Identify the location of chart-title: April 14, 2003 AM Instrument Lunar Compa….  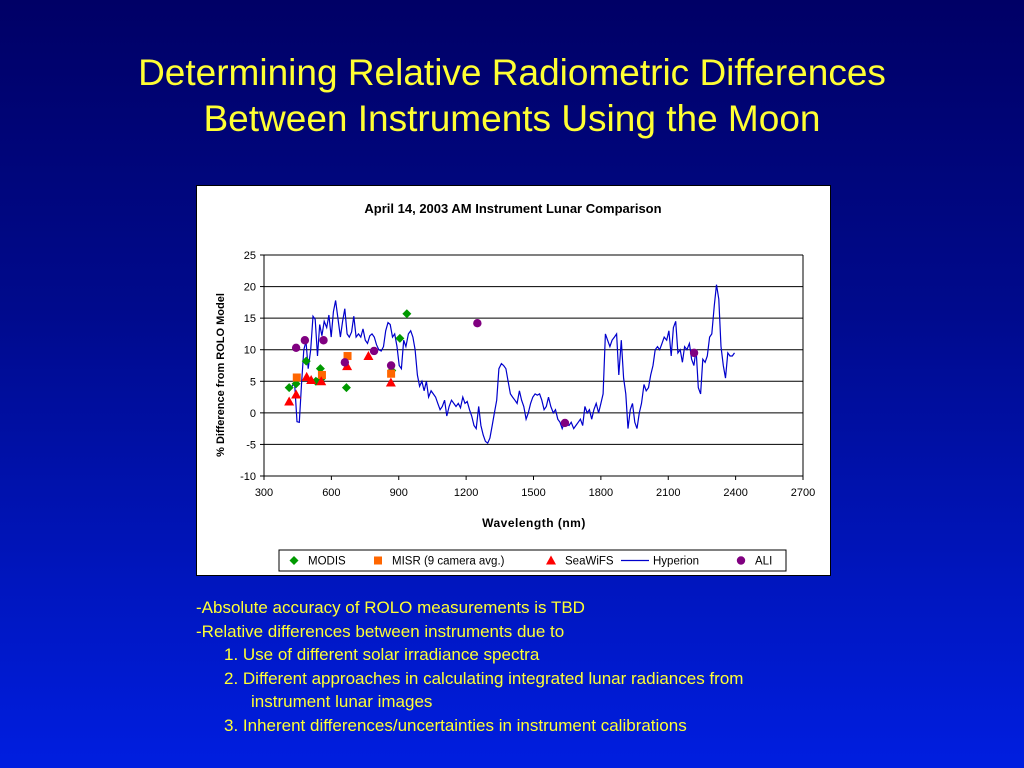
(512, 208).